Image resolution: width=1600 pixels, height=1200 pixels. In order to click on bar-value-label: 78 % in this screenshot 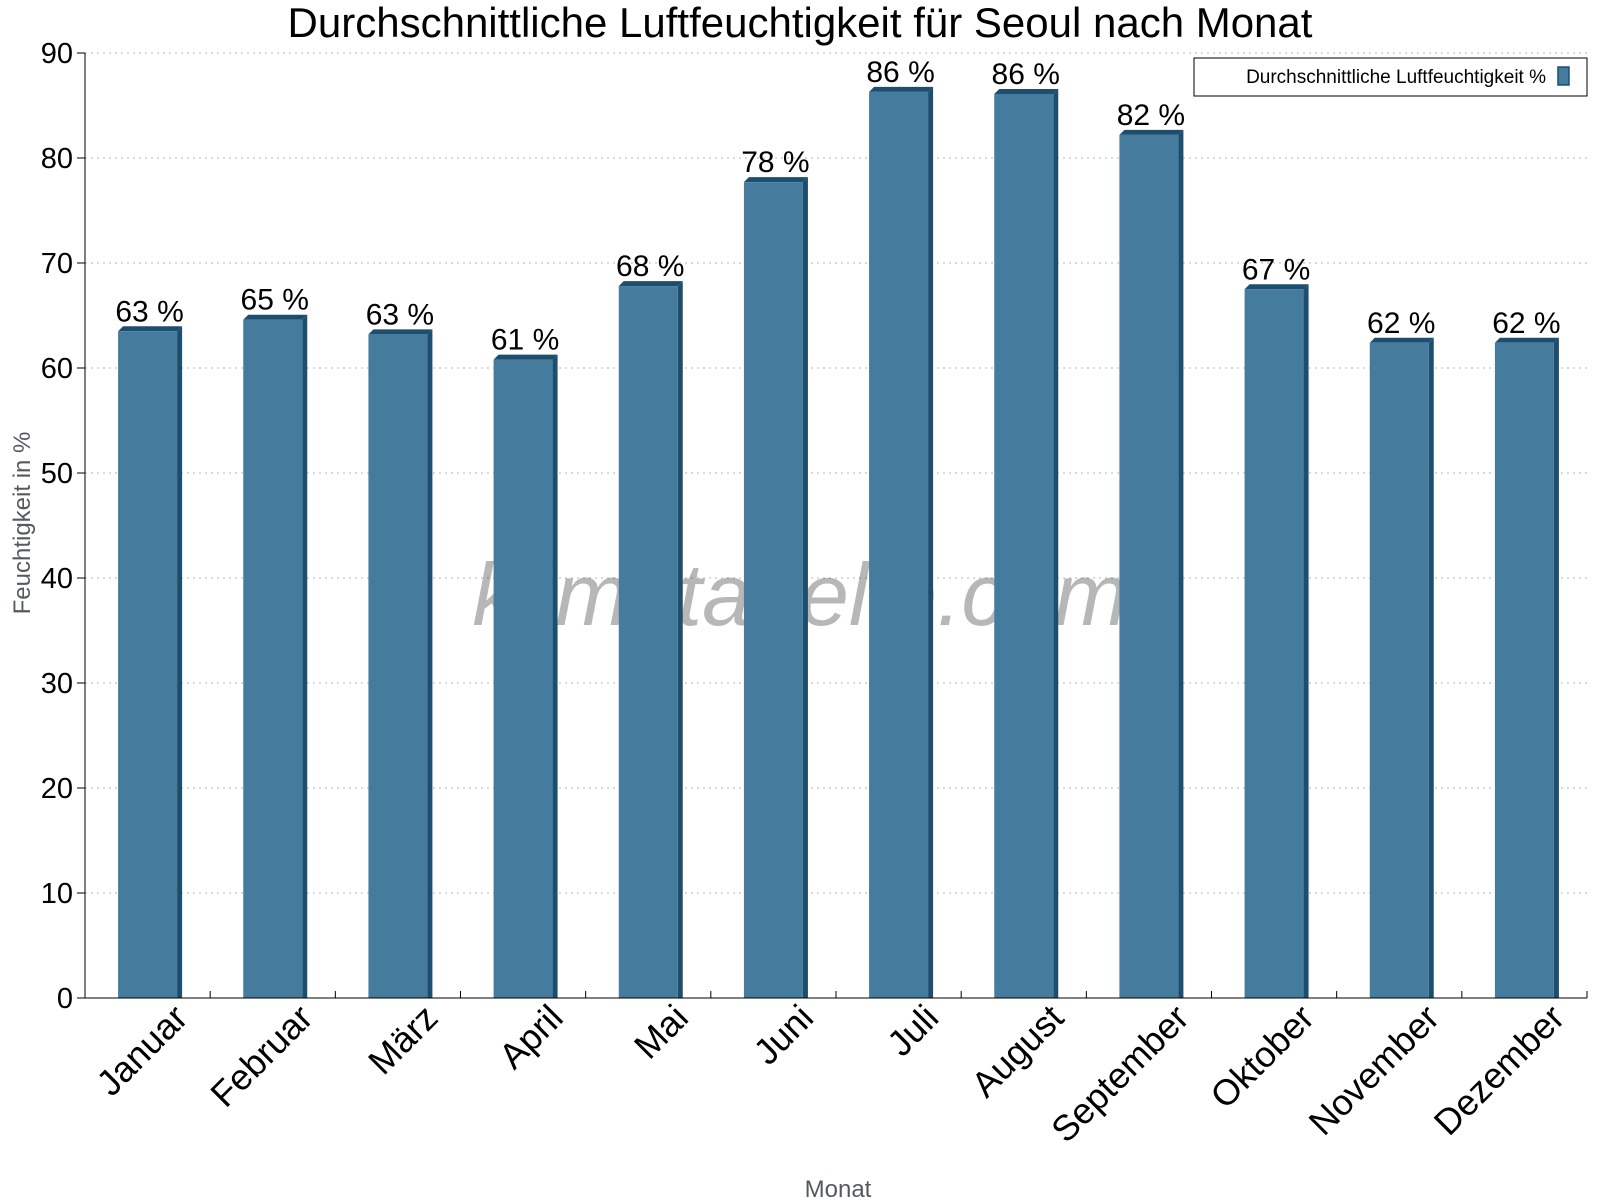, I will do `click(775, 162)`.